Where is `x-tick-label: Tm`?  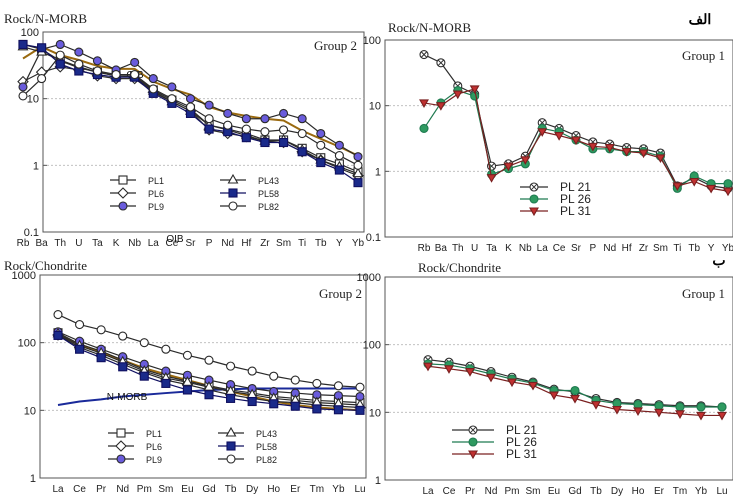
x-tick-label: Tm is located at coordinates (680, 491).